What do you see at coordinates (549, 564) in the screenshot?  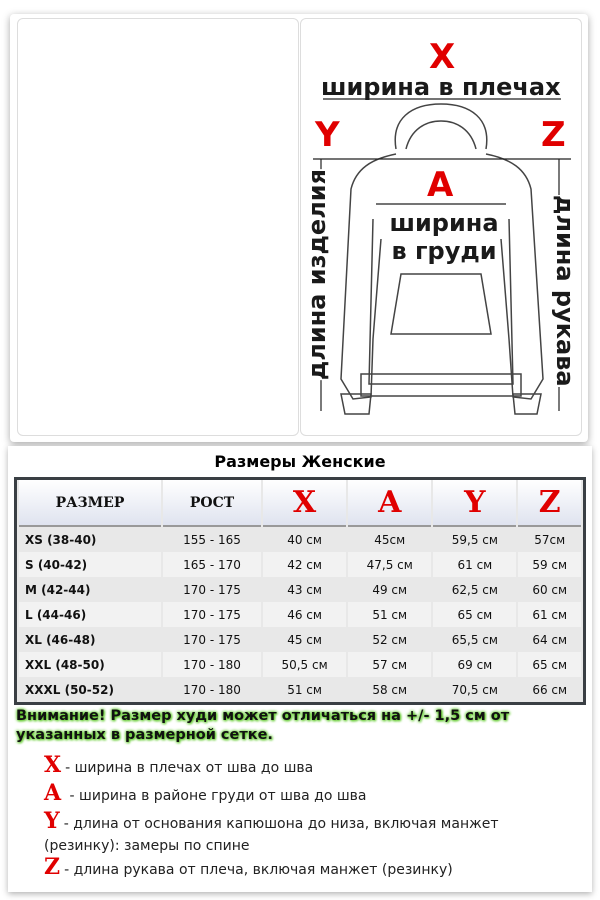 I see `z-cell: 59 см` at bounding box center [549, 564].